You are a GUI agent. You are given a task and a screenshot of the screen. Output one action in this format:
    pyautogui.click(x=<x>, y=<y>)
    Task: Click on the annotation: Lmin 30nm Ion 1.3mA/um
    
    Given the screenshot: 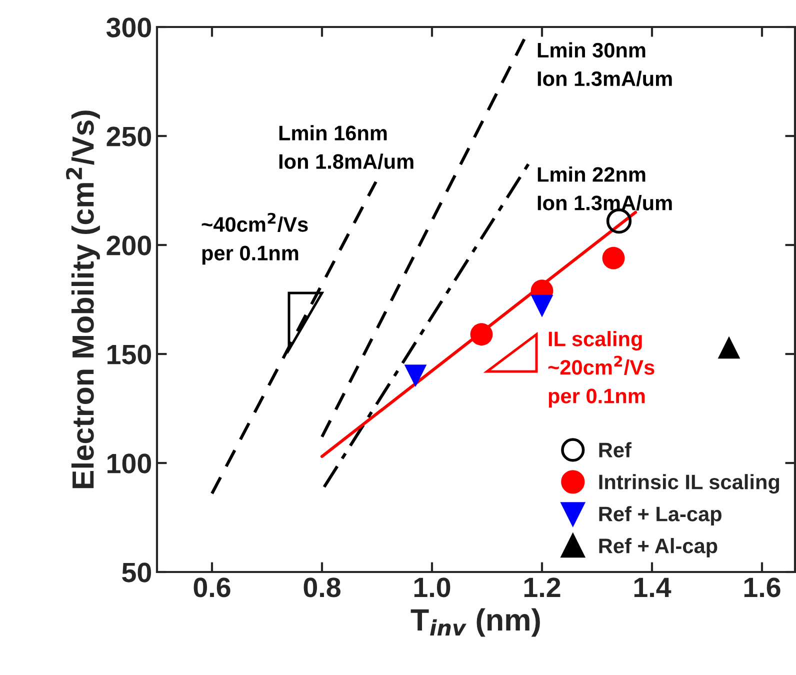 What is the action you would take?
    pyautogui.click(x=605, y=64)
    